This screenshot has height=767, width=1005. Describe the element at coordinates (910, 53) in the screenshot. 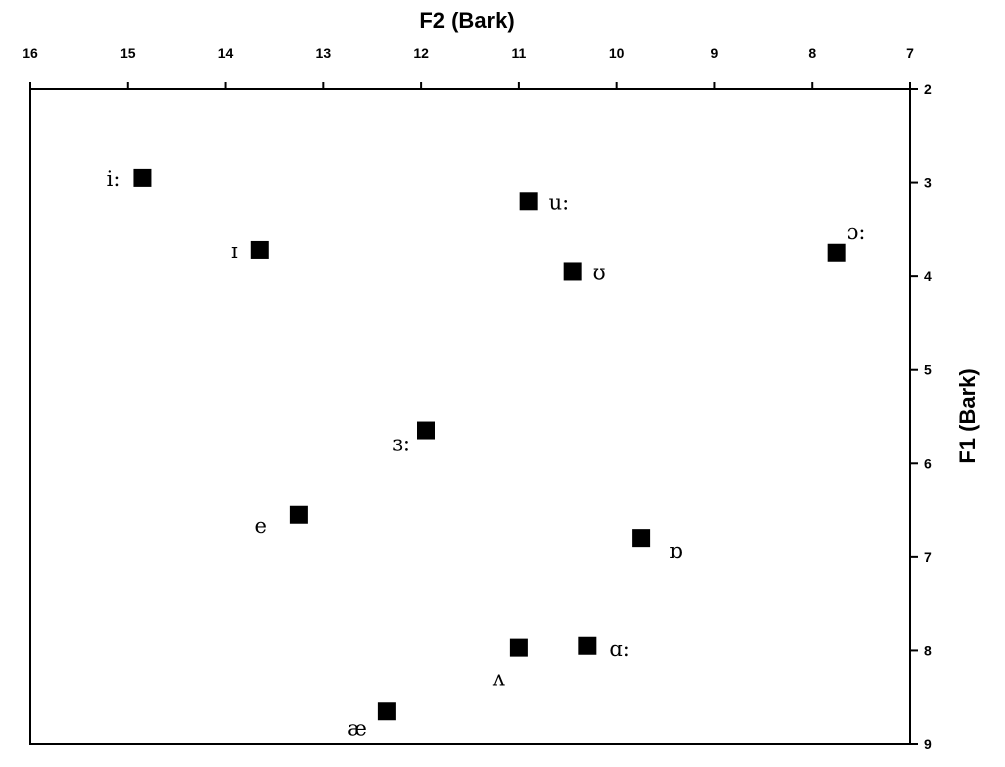

I see `x-tick-label: 7` at that location.